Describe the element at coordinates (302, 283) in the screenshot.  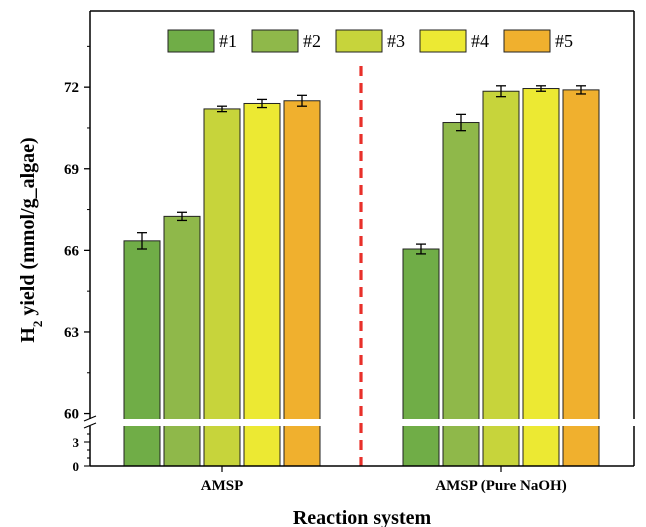
I see `bar-series5-cat1` at that location.